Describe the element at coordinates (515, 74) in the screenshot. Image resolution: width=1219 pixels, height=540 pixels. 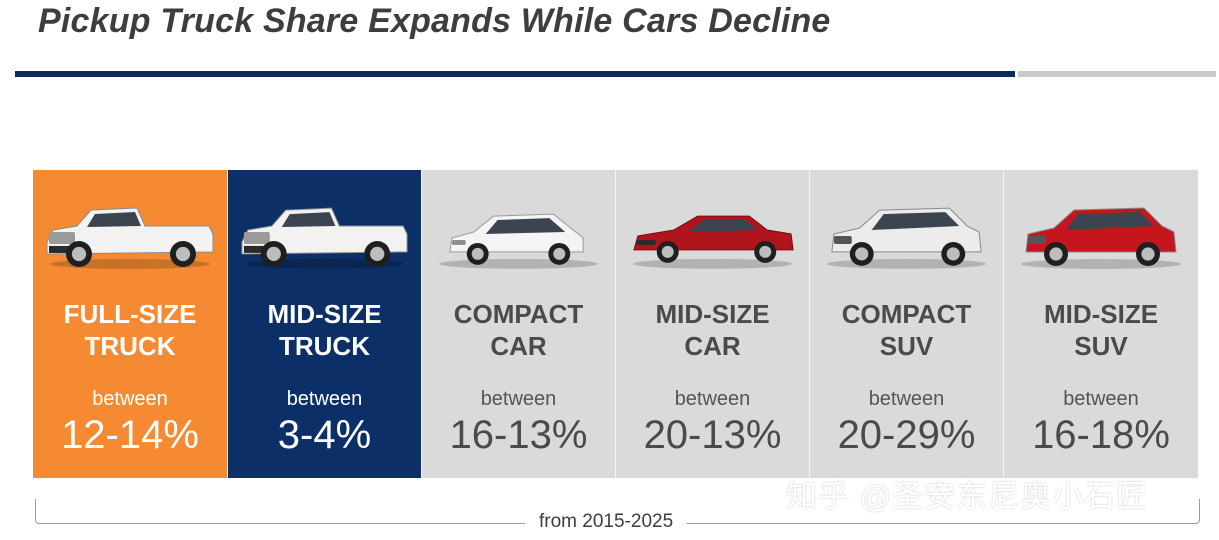
I see `title-underline` at that location.